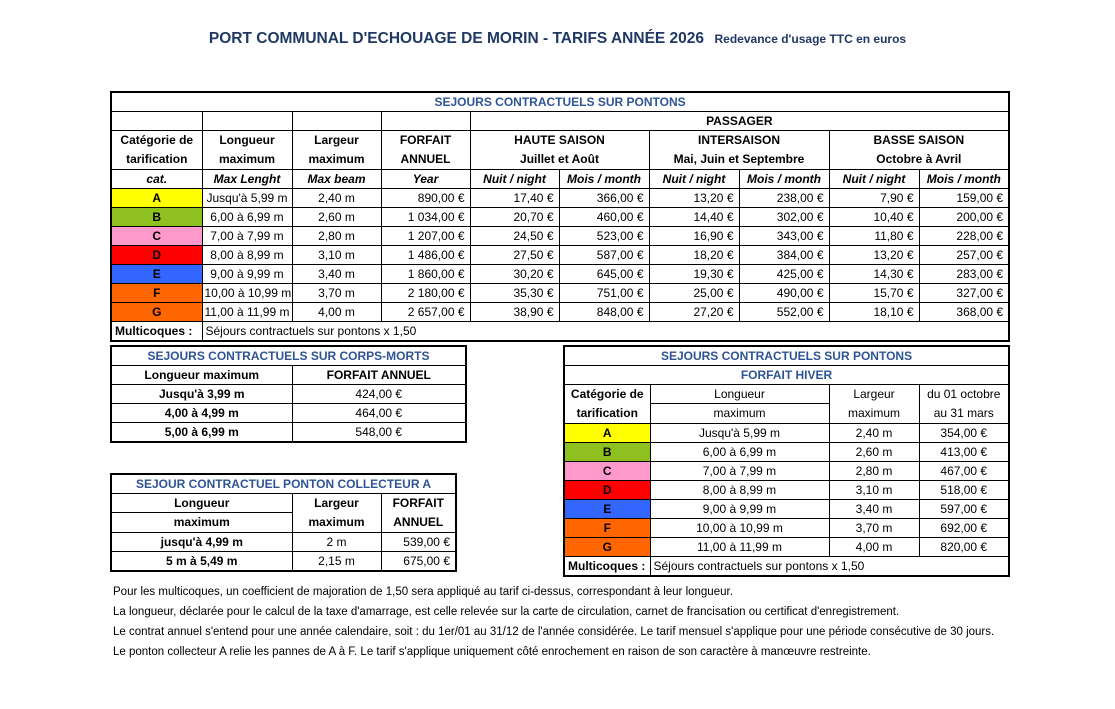  I want to click on passager-header: PASSAGER, so click(739, 121).